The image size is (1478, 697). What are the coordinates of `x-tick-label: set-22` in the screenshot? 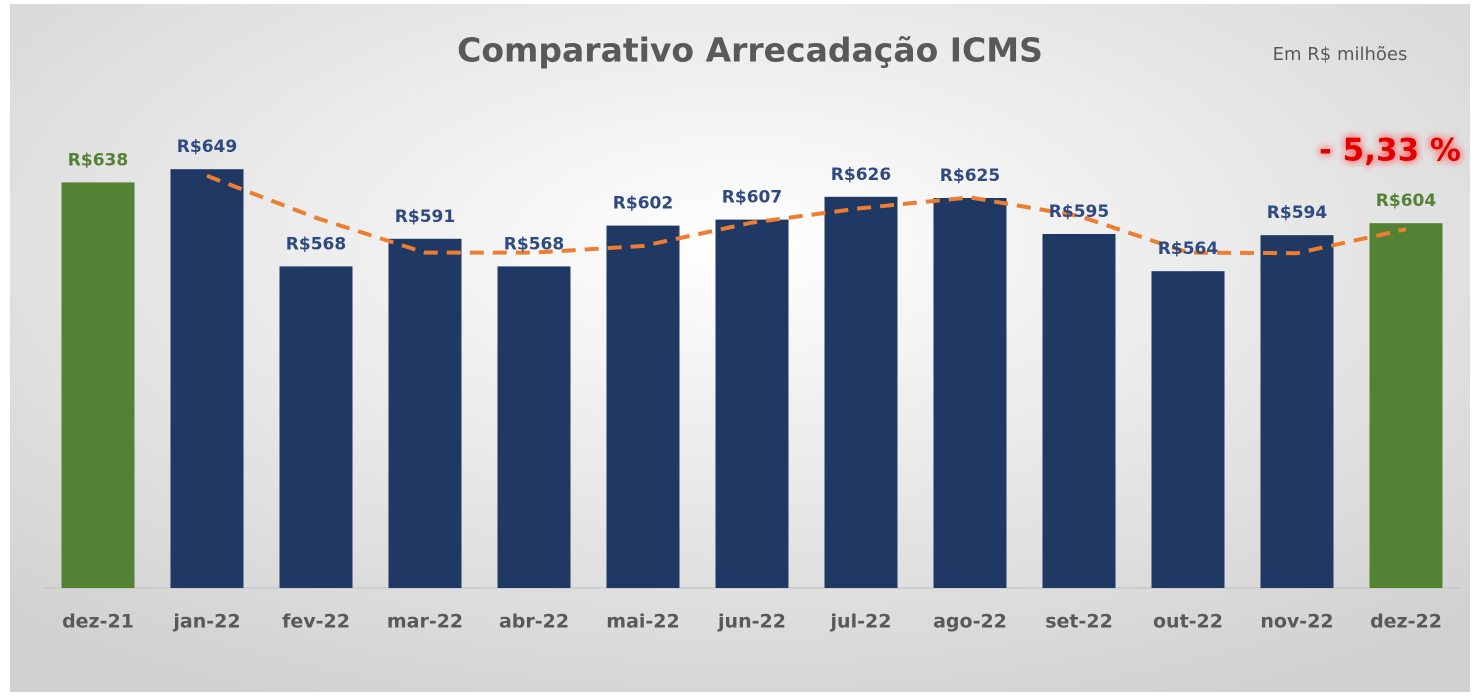 It's located at (1079, 622).